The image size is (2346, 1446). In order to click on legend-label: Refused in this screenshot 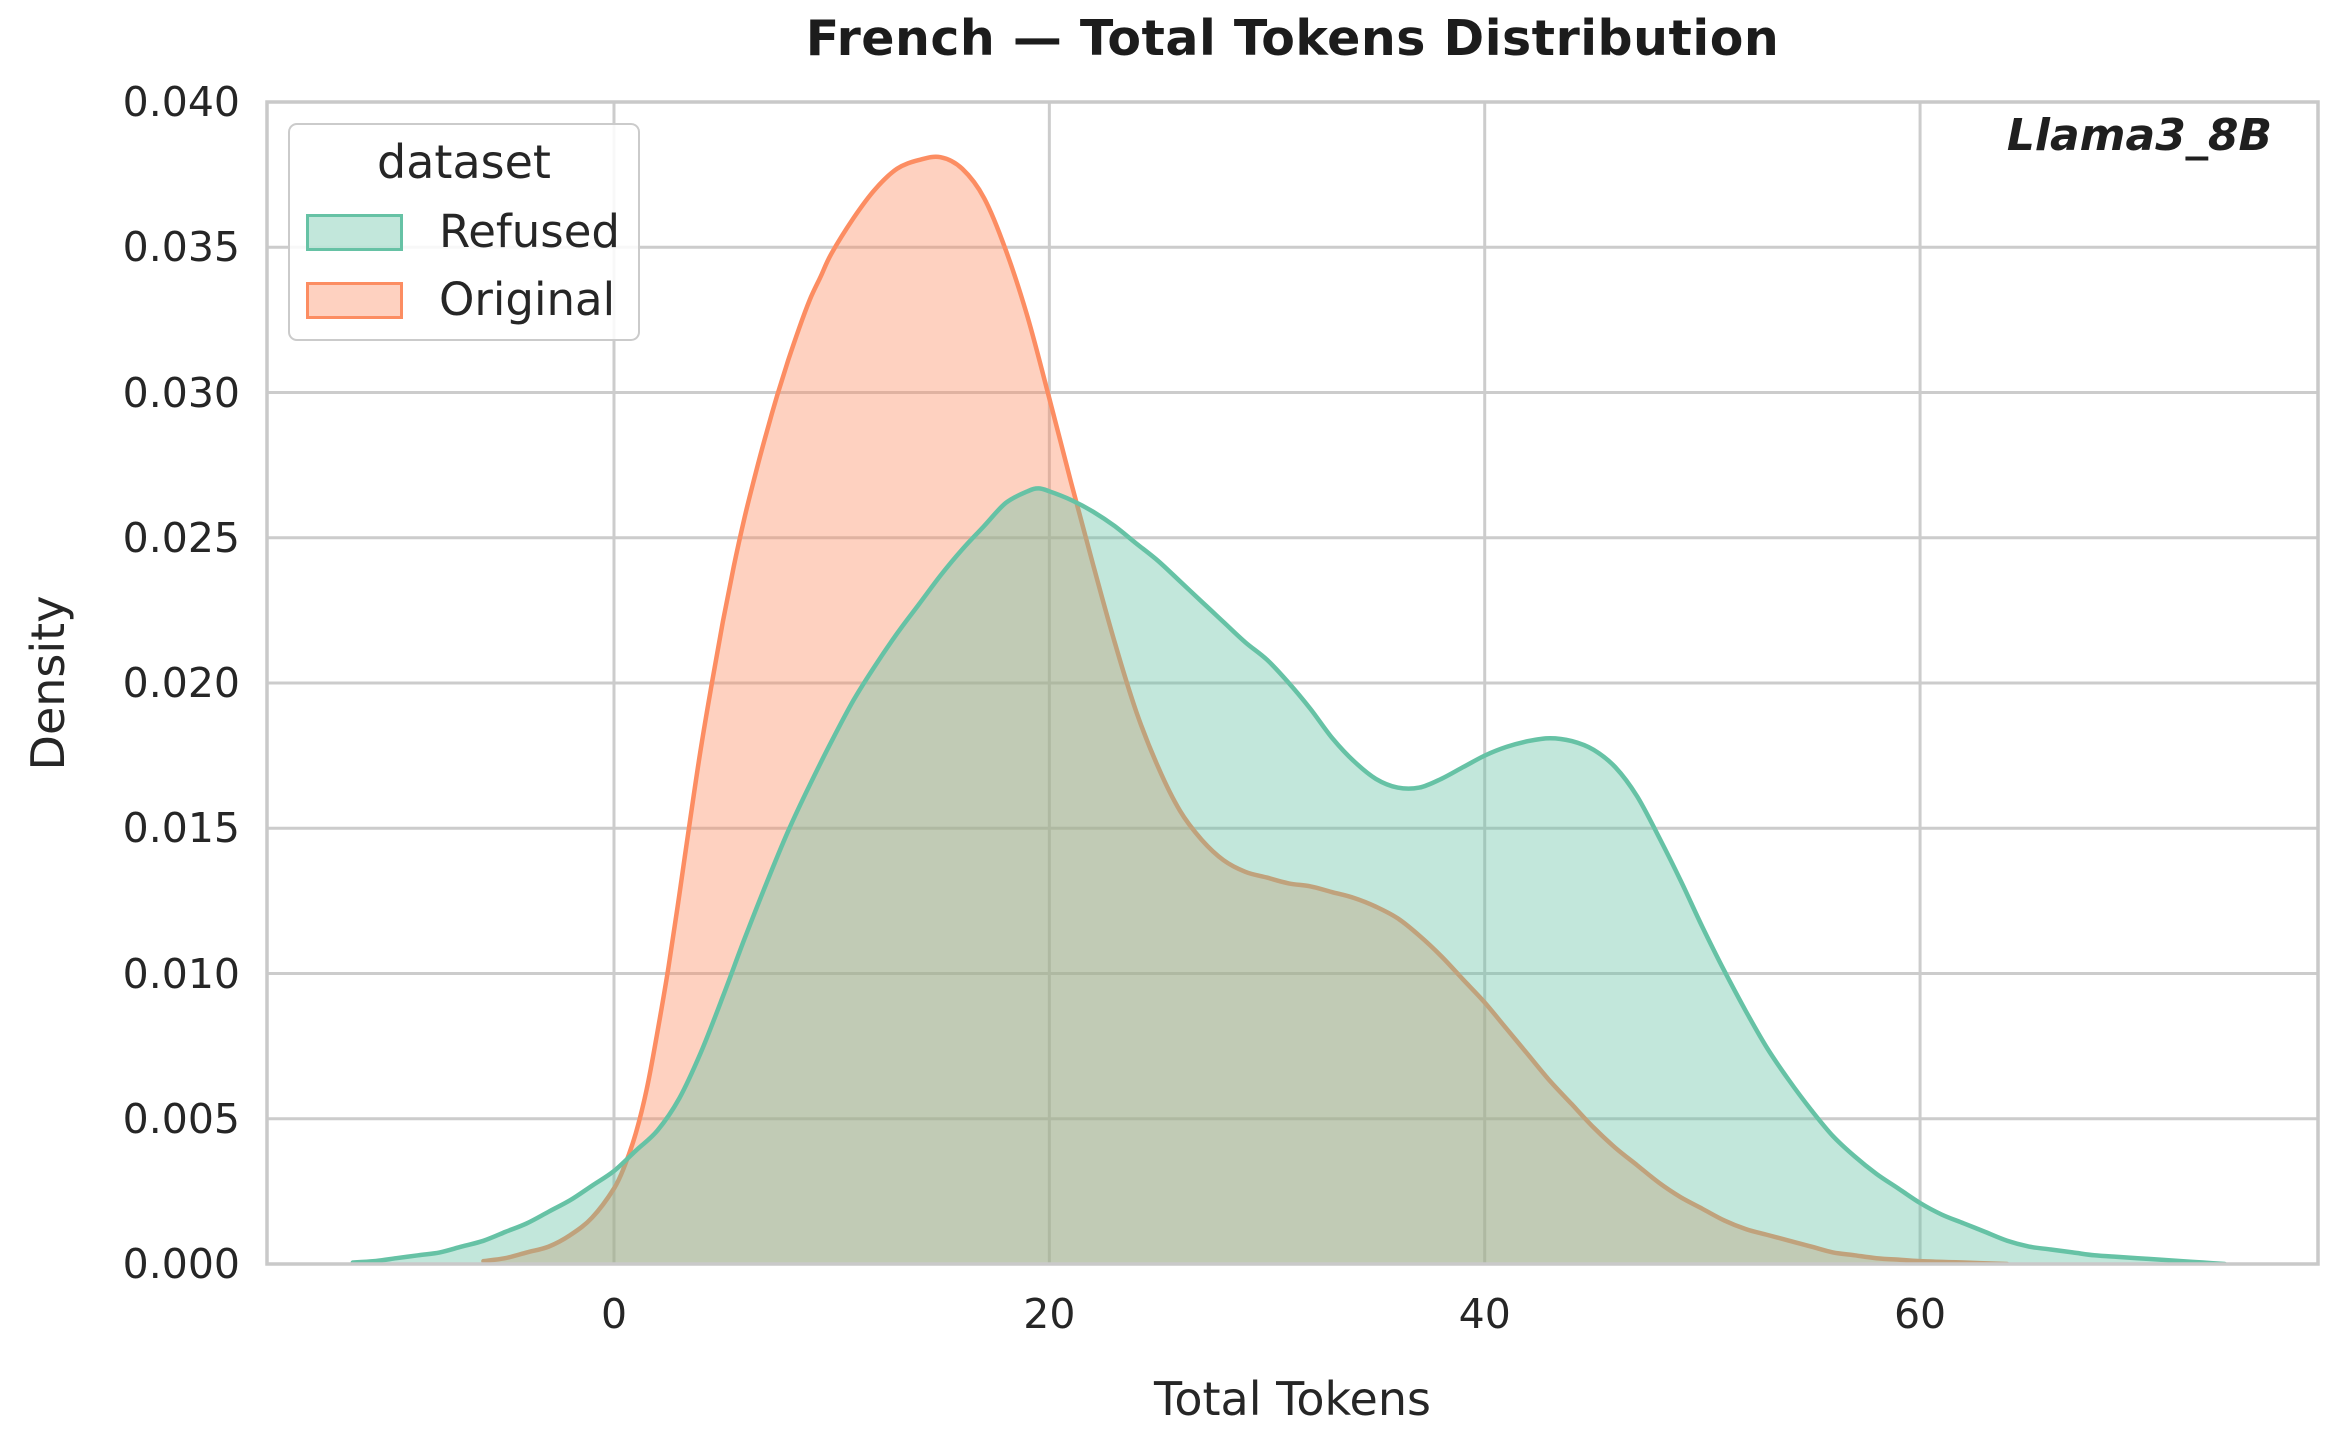, I will do `click(529, 231)`.